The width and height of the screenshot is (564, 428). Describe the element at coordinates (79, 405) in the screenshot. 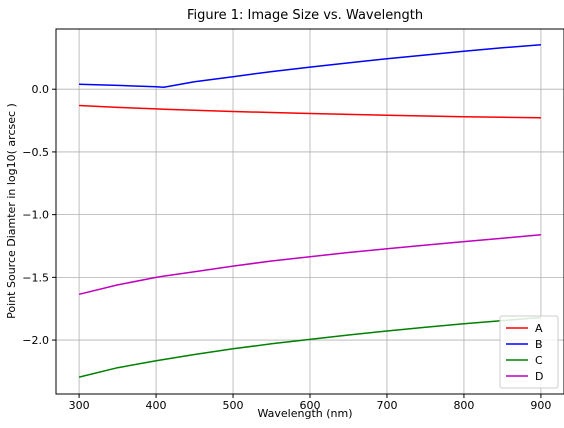

I see `x-tick-label: 300` at that location.